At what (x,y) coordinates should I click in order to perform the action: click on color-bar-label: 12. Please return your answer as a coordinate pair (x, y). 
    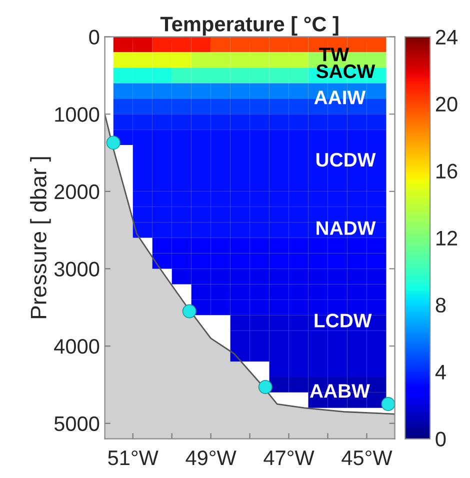
    Looking at the image, I should click on (447, 238).